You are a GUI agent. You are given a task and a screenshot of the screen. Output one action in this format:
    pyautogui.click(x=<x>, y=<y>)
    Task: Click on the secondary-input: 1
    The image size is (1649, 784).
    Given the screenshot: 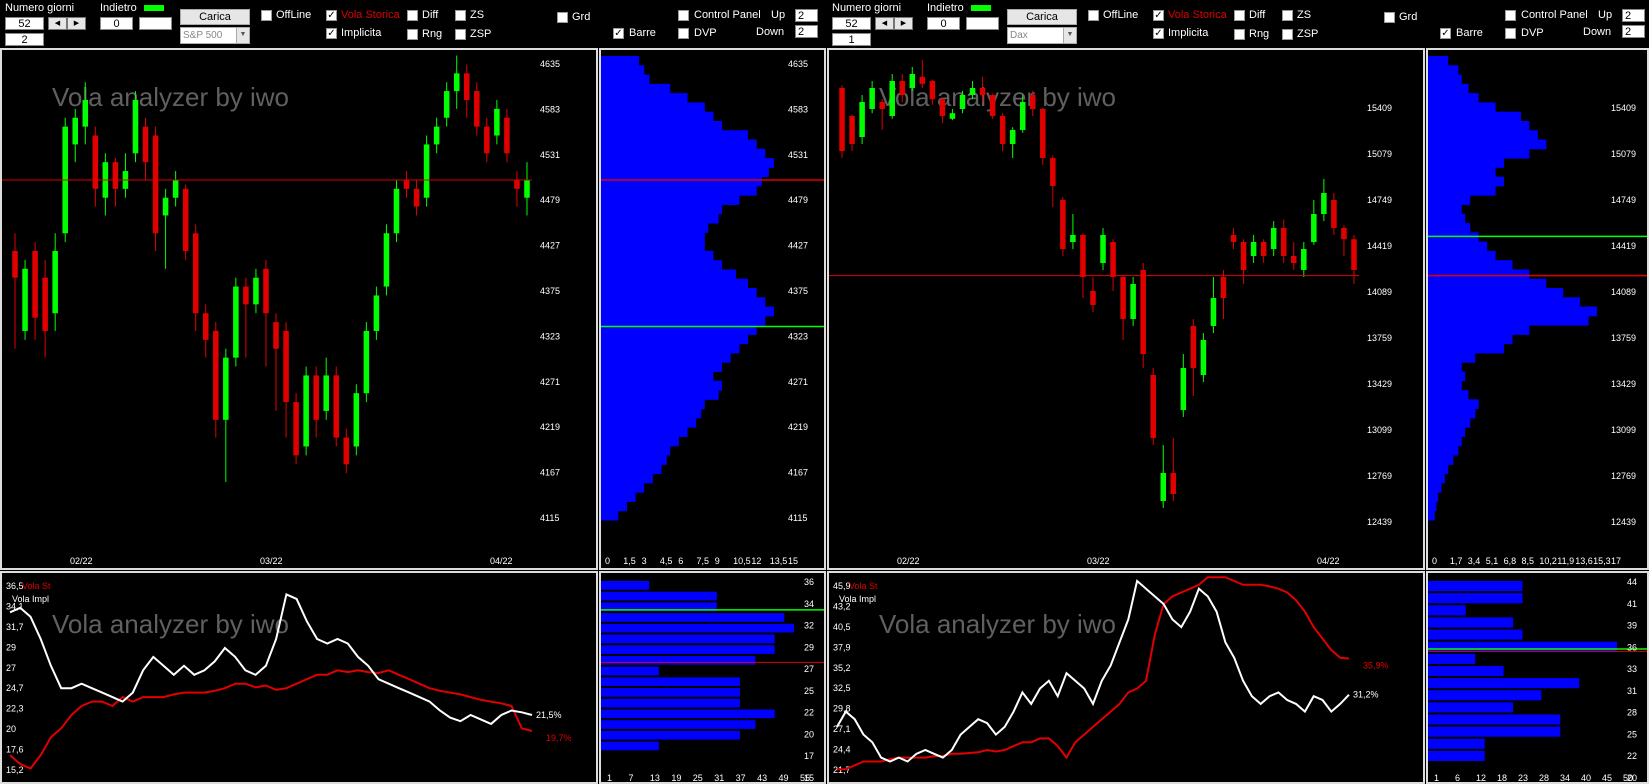 What is the action you would take?
    pyautogui.click(x=851, y=39)
    